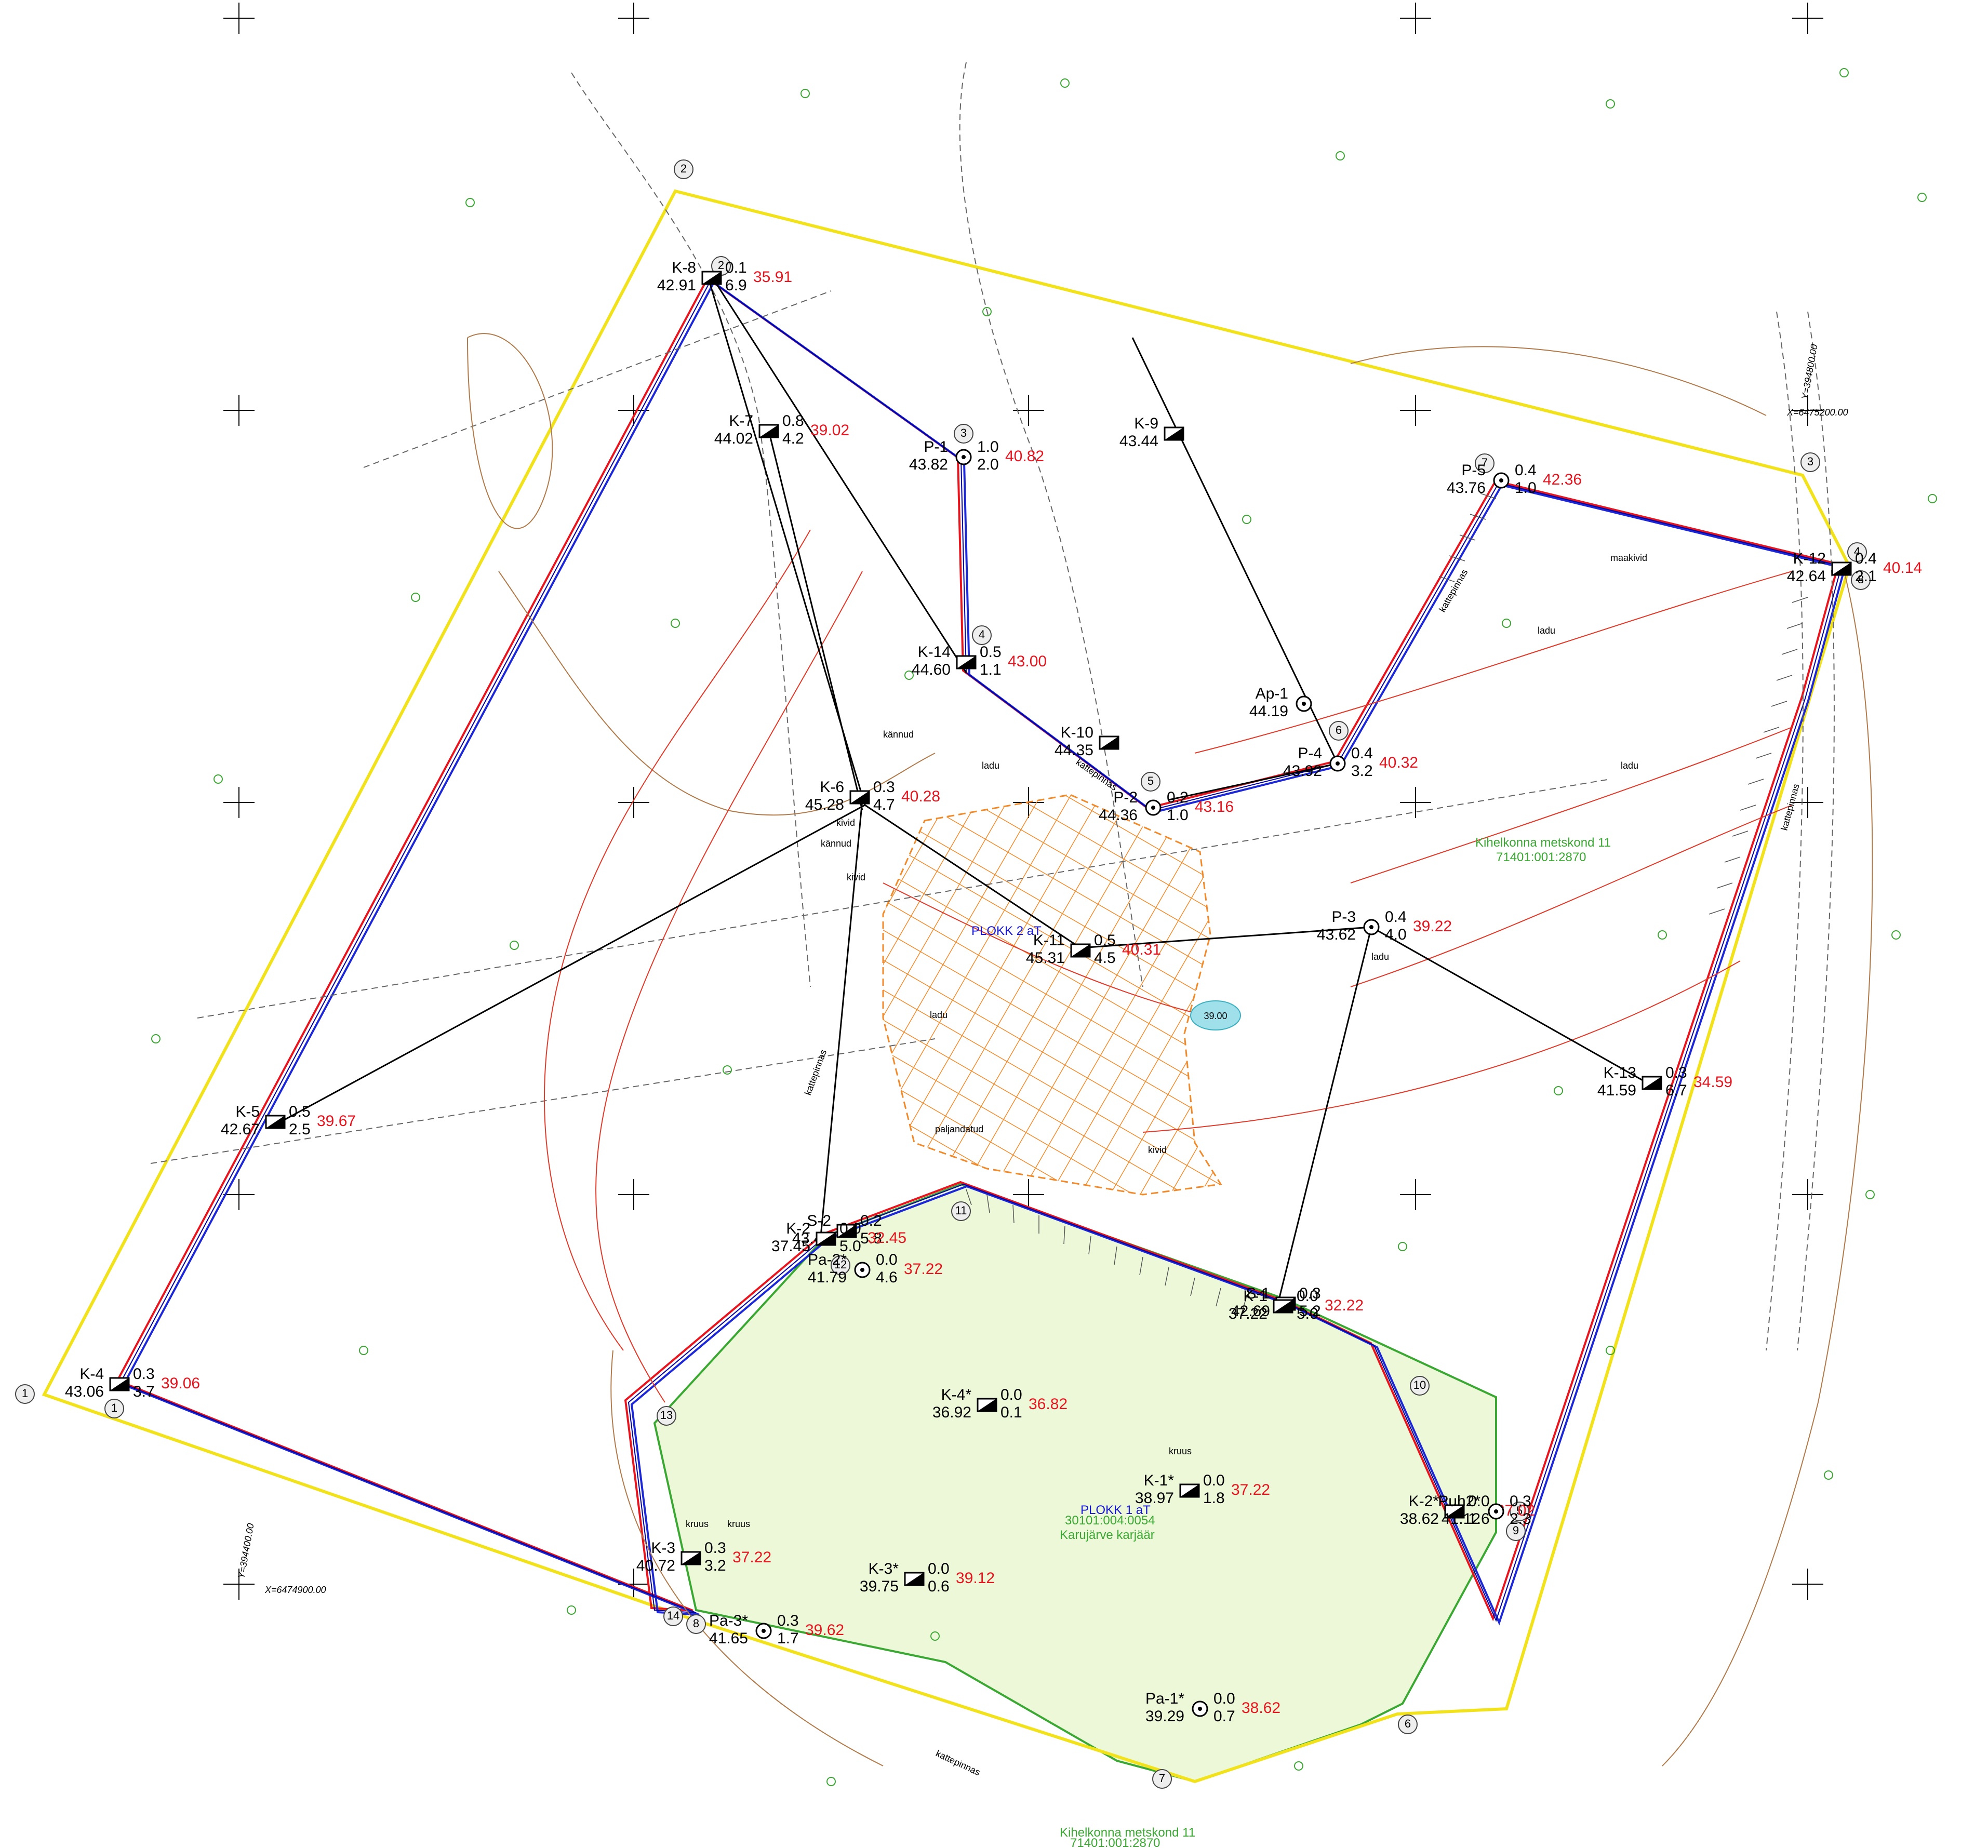  Describe the element at coordinates (1473, 470) in the screenshot. I see `borehole-id: P-5` at that location.